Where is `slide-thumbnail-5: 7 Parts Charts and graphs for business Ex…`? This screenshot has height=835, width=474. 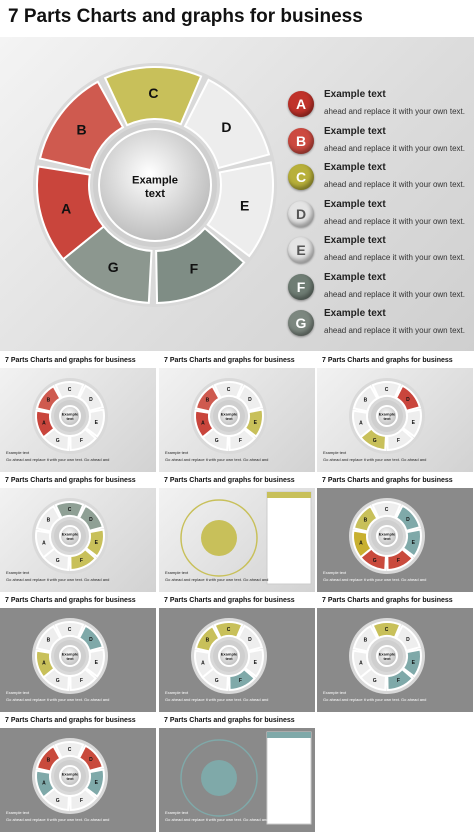
slide-thumbnail-5: 7 Parts Charts and graphs for business Ex… is located at coordinates (237, 534).